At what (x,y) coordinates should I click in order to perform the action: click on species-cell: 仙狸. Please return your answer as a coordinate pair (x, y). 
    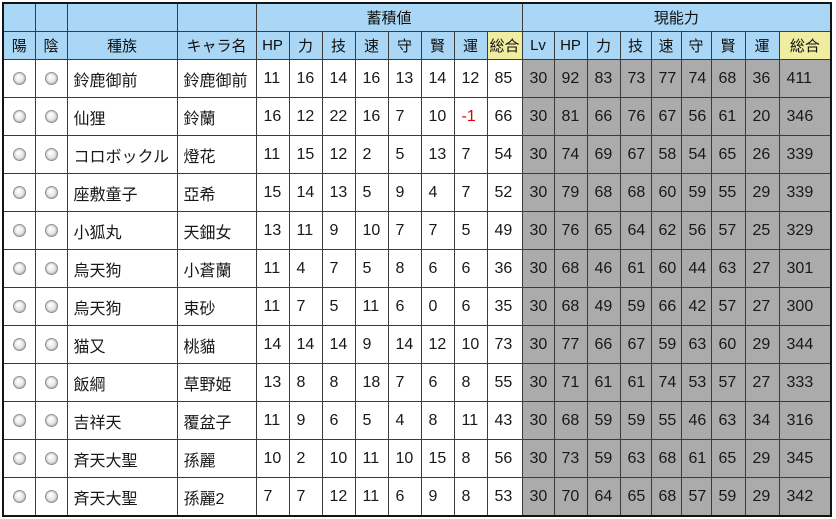
    Looking at the image, I should click on (122, 116).